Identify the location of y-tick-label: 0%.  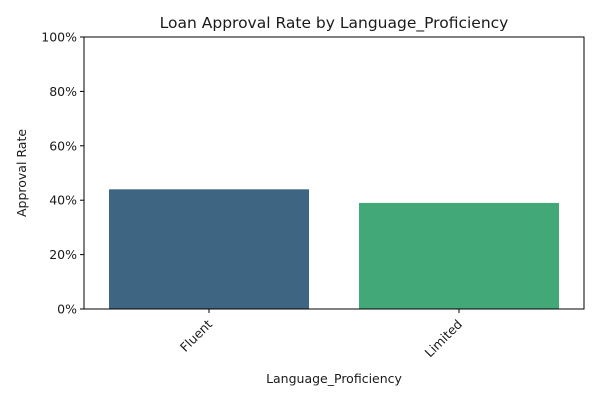
(67, 309).